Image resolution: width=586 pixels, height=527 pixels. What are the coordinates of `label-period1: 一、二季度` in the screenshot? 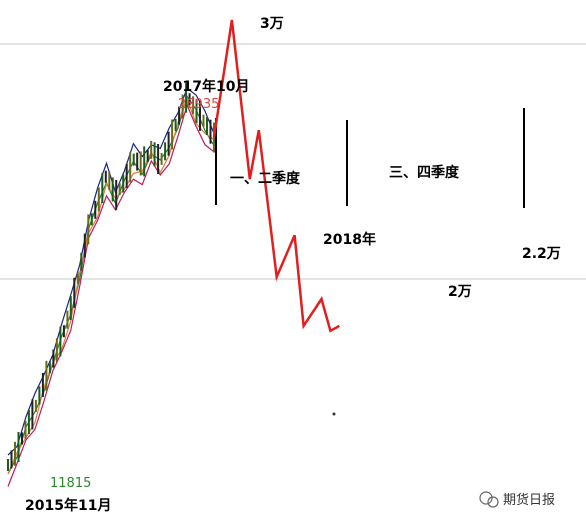 It's located at (265, 178).